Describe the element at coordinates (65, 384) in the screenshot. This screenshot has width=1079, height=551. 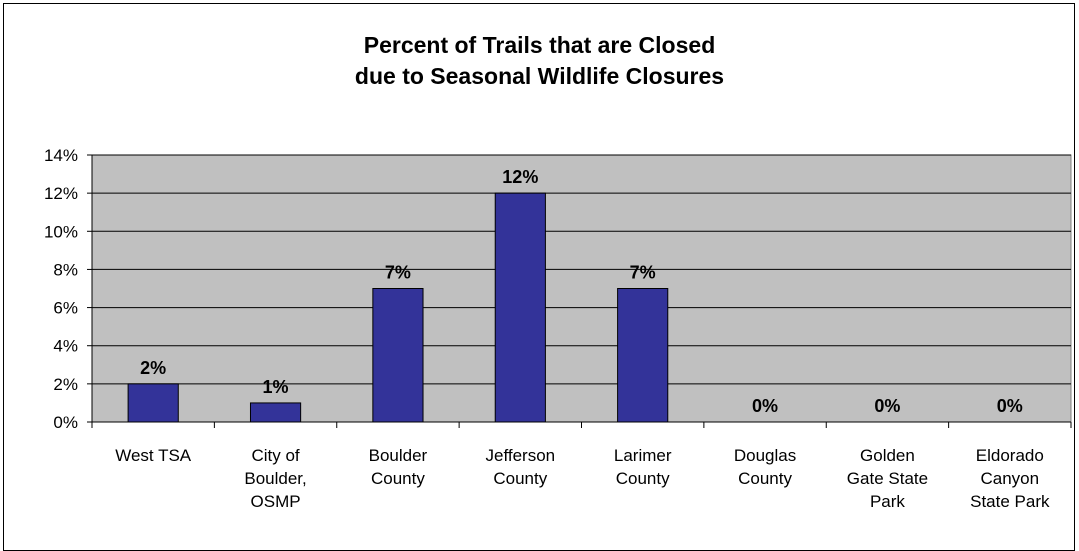
I see `y-tick-label: 2%` at that location.